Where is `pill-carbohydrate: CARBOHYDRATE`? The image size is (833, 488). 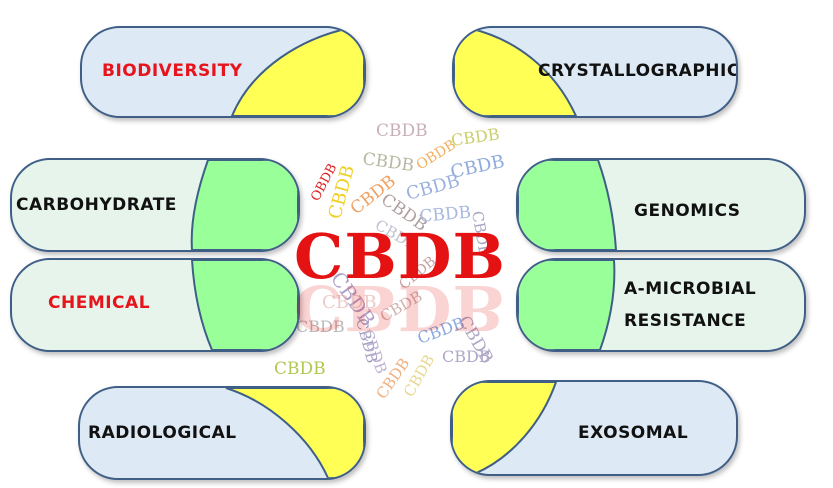 pill-carbohydrate: CARBOHYDRATE is located at coordinates (155, 205).